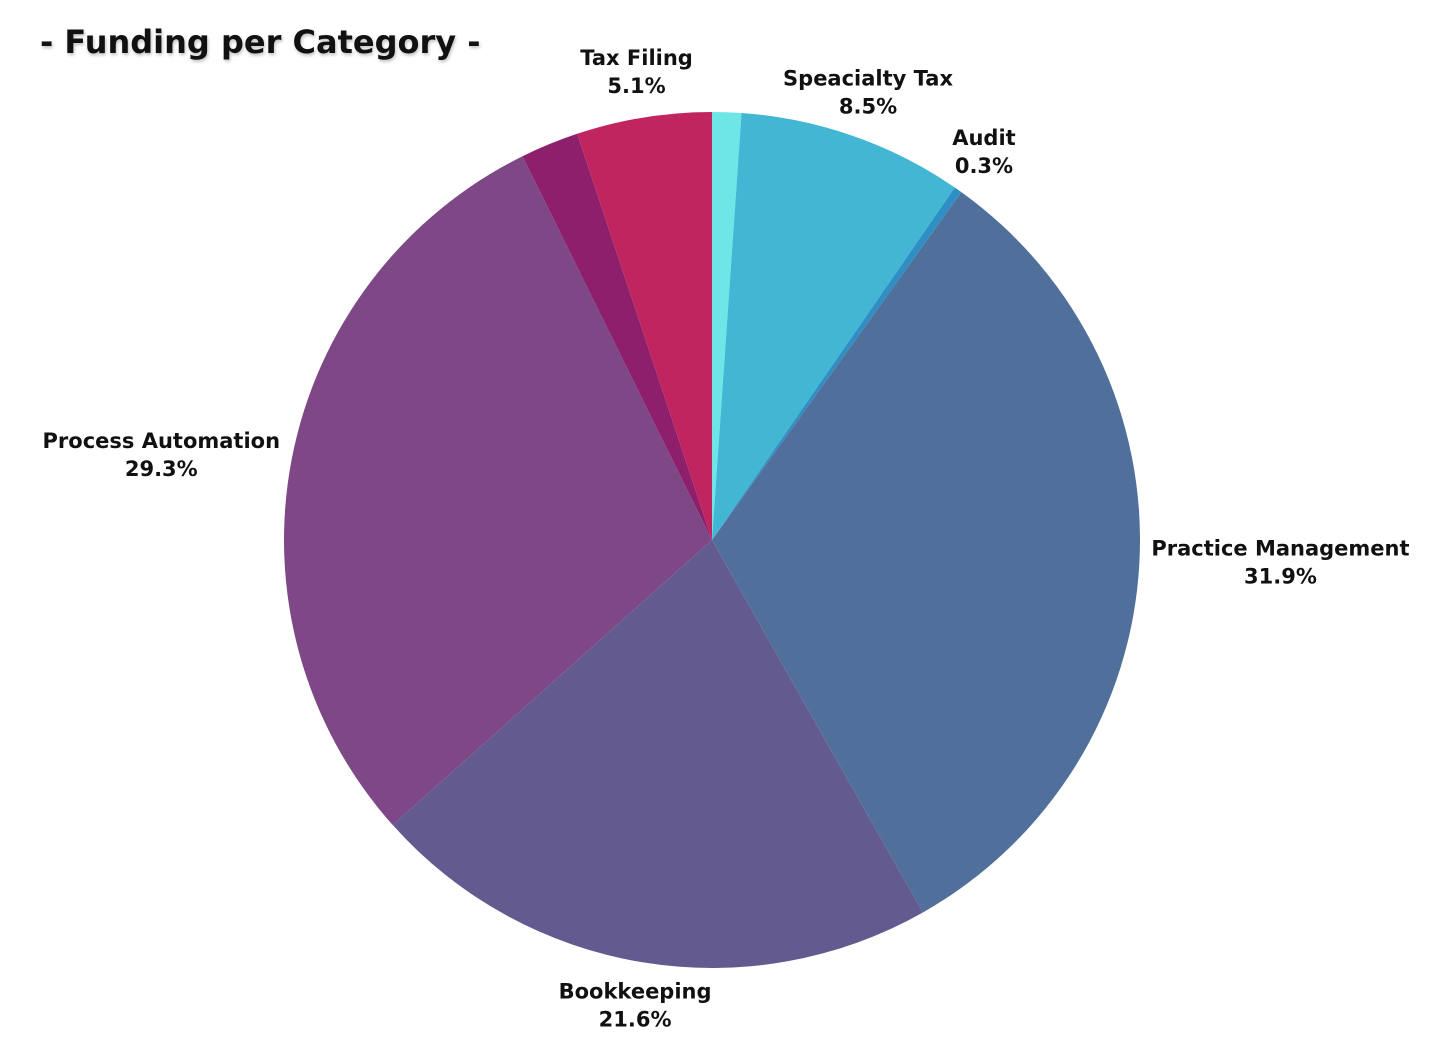 The height and width of the screenshot is (1061, 1456). What do you see at coordinates (161, 469) in the screenshot?
I see `slice-value-label: 29.3%` at bounding box center [161, 469].